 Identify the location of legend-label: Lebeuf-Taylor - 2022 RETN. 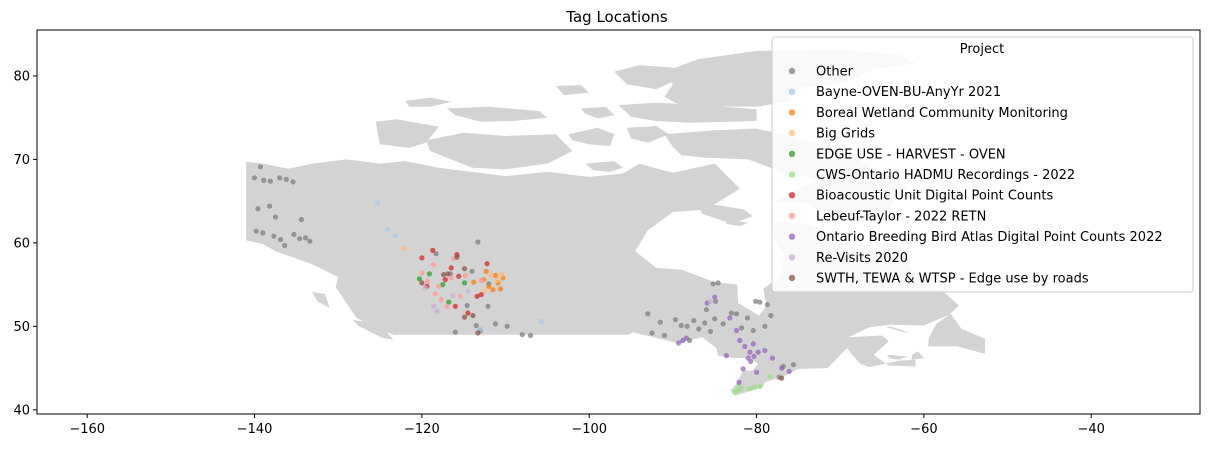
(901, 216).